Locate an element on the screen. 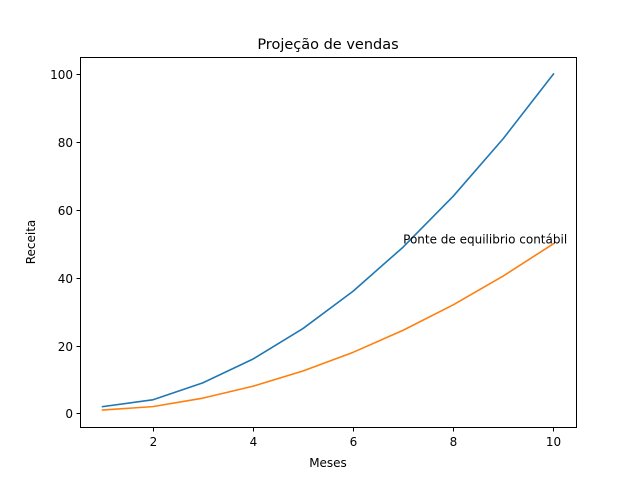 This screenshot has height=480, width=640. chart-title: Projeção de vendas is located at coordinates (327, 45).